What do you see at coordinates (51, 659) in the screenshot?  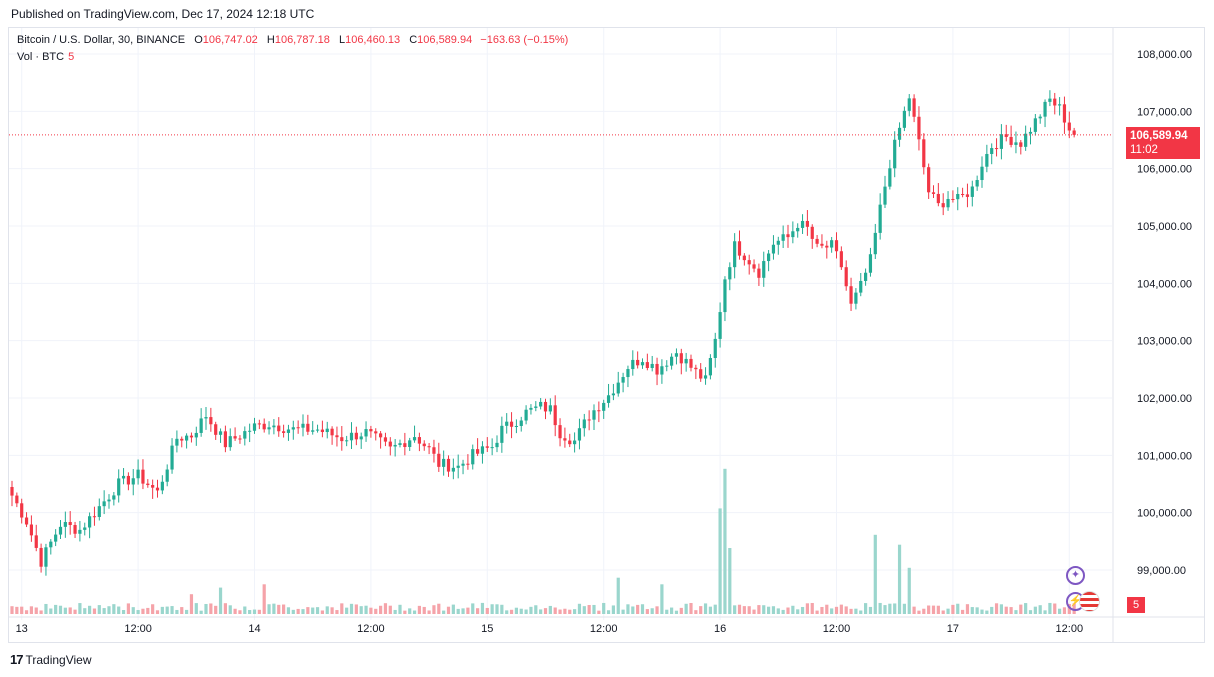 I see `tradingview-logo: 17 TradingView` at bounding box center [51, 659].